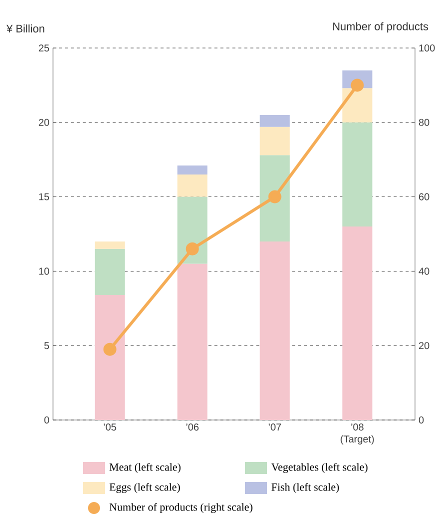 Image resolution: width=439 pixels, height=515 pixels. I want to click on y2-tick-label: 80, so click(424, 122).